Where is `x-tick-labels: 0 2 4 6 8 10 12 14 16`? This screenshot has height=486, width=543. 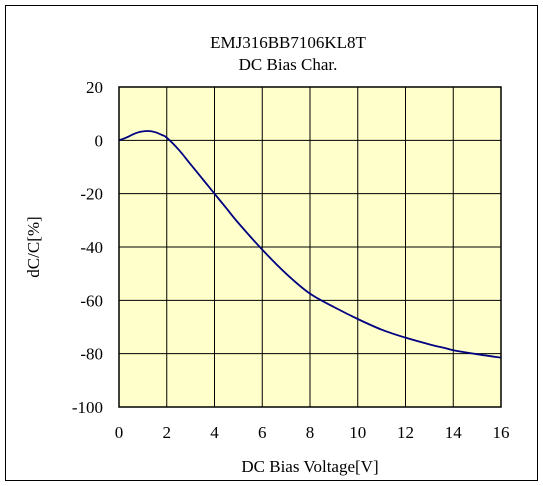
x-tick-labels: 0 2 4 6 8 10 12 14 16 is located at coordinates (312, 432).